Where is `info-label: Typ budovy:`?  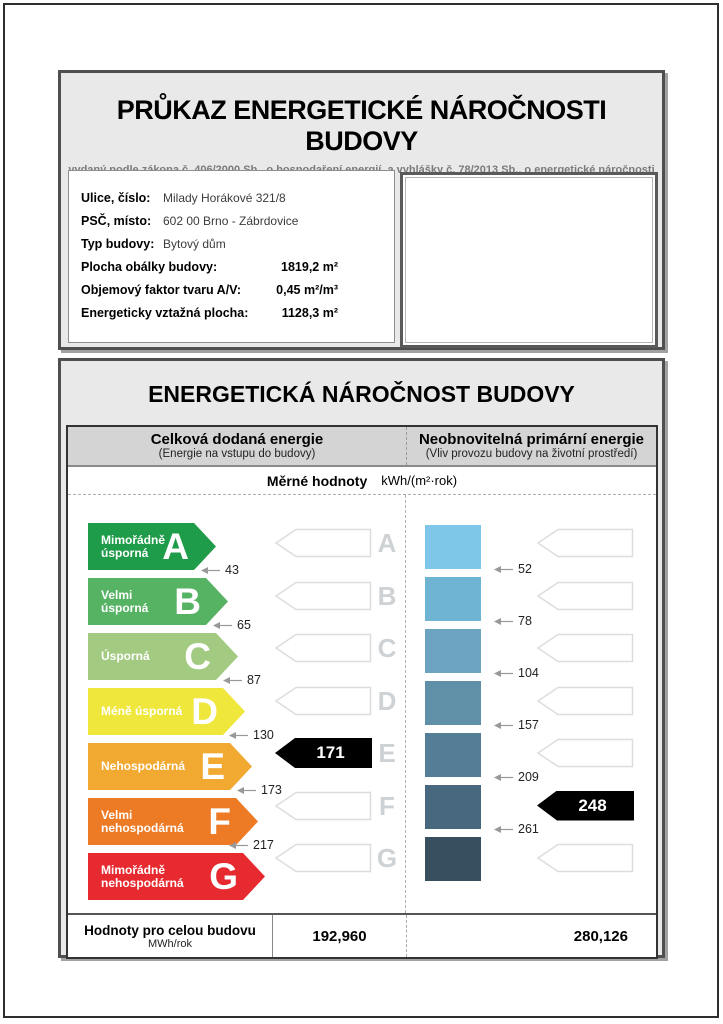 info-label: Typ budovy: is located at coordinates (118, 244).